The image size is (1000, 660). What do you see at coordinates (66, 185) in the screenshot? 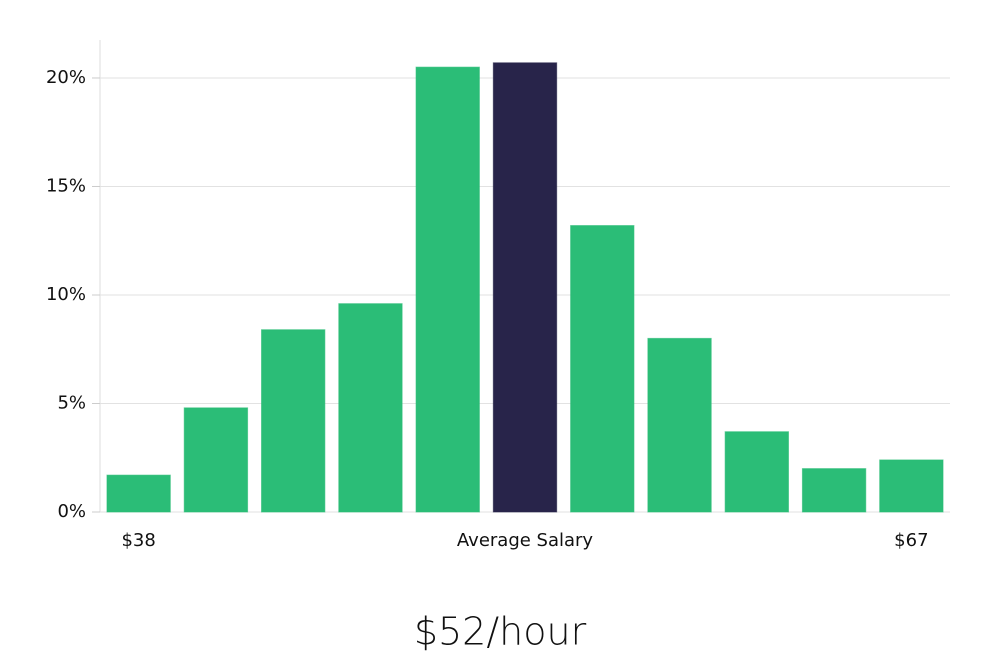
I see `y-tick-label: 15%` at bounding box center [66, 185].